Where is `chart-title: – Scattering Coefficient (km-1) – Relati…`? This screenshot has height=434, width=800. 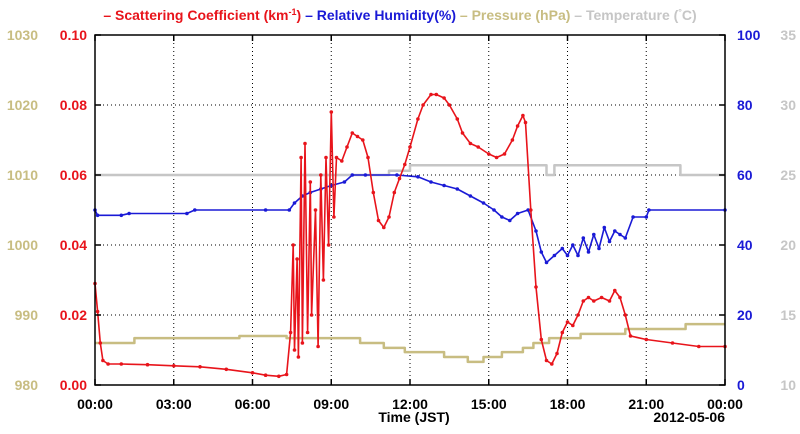
chart-title: – Scattering Coefficient (km-1) – Relati… is located at coordinates (399, 15).